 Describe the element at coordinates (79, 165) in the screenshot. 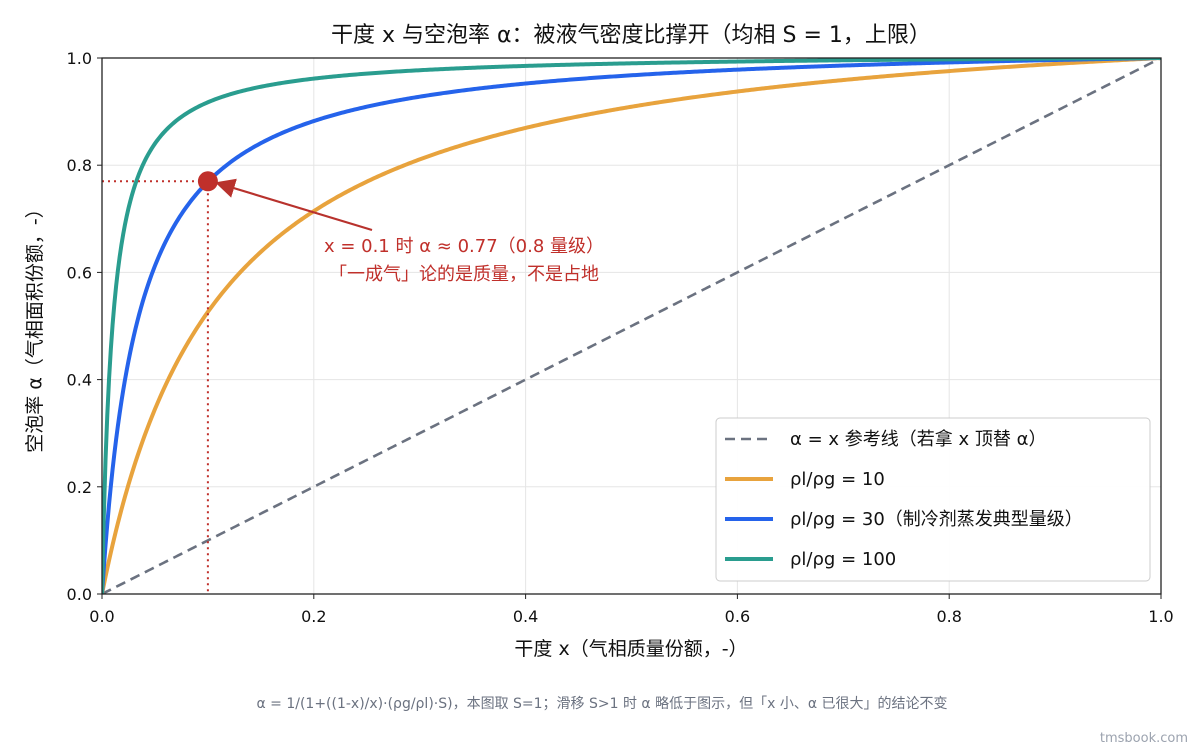

I see `y-tick-label: 0.8` at that location.